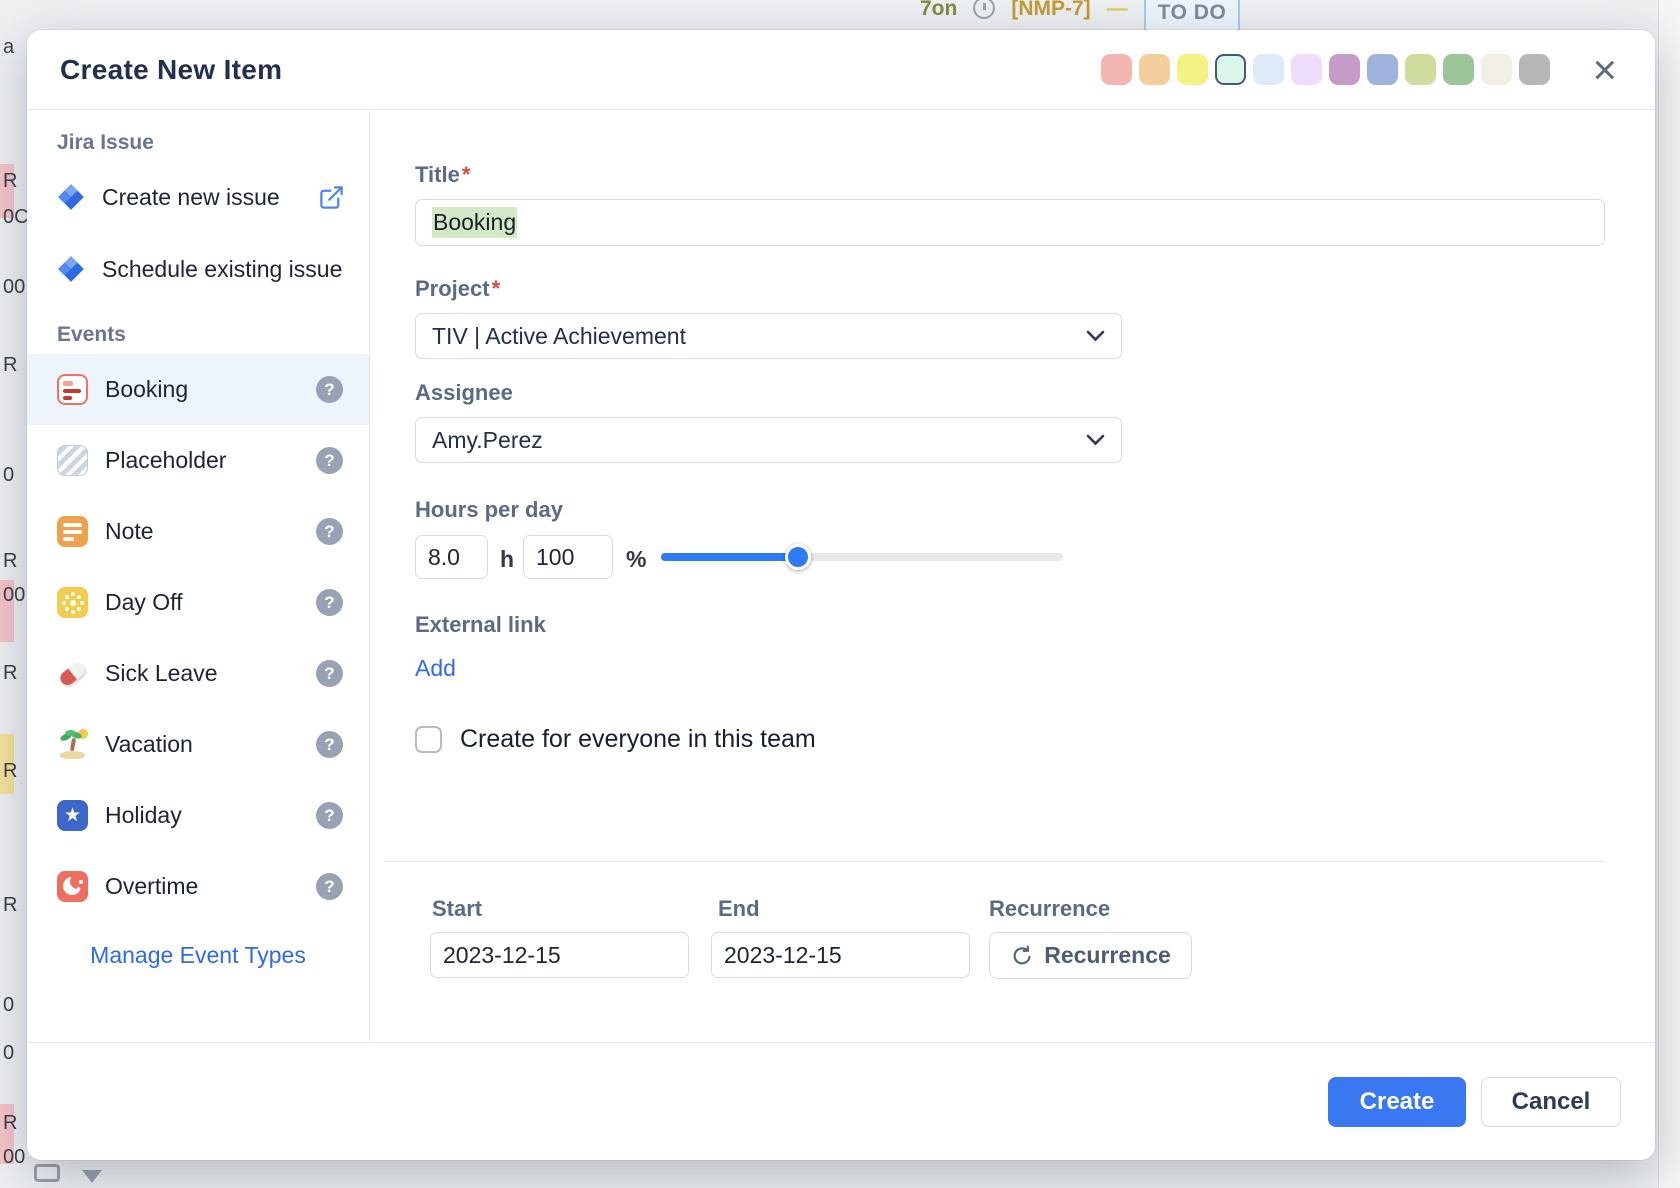 The image size is (1680, 1188). What do you see at coordinates (1231, 69) in the screenshot?
I see `color-swatch-selected` at bounding box center [1231, 69].